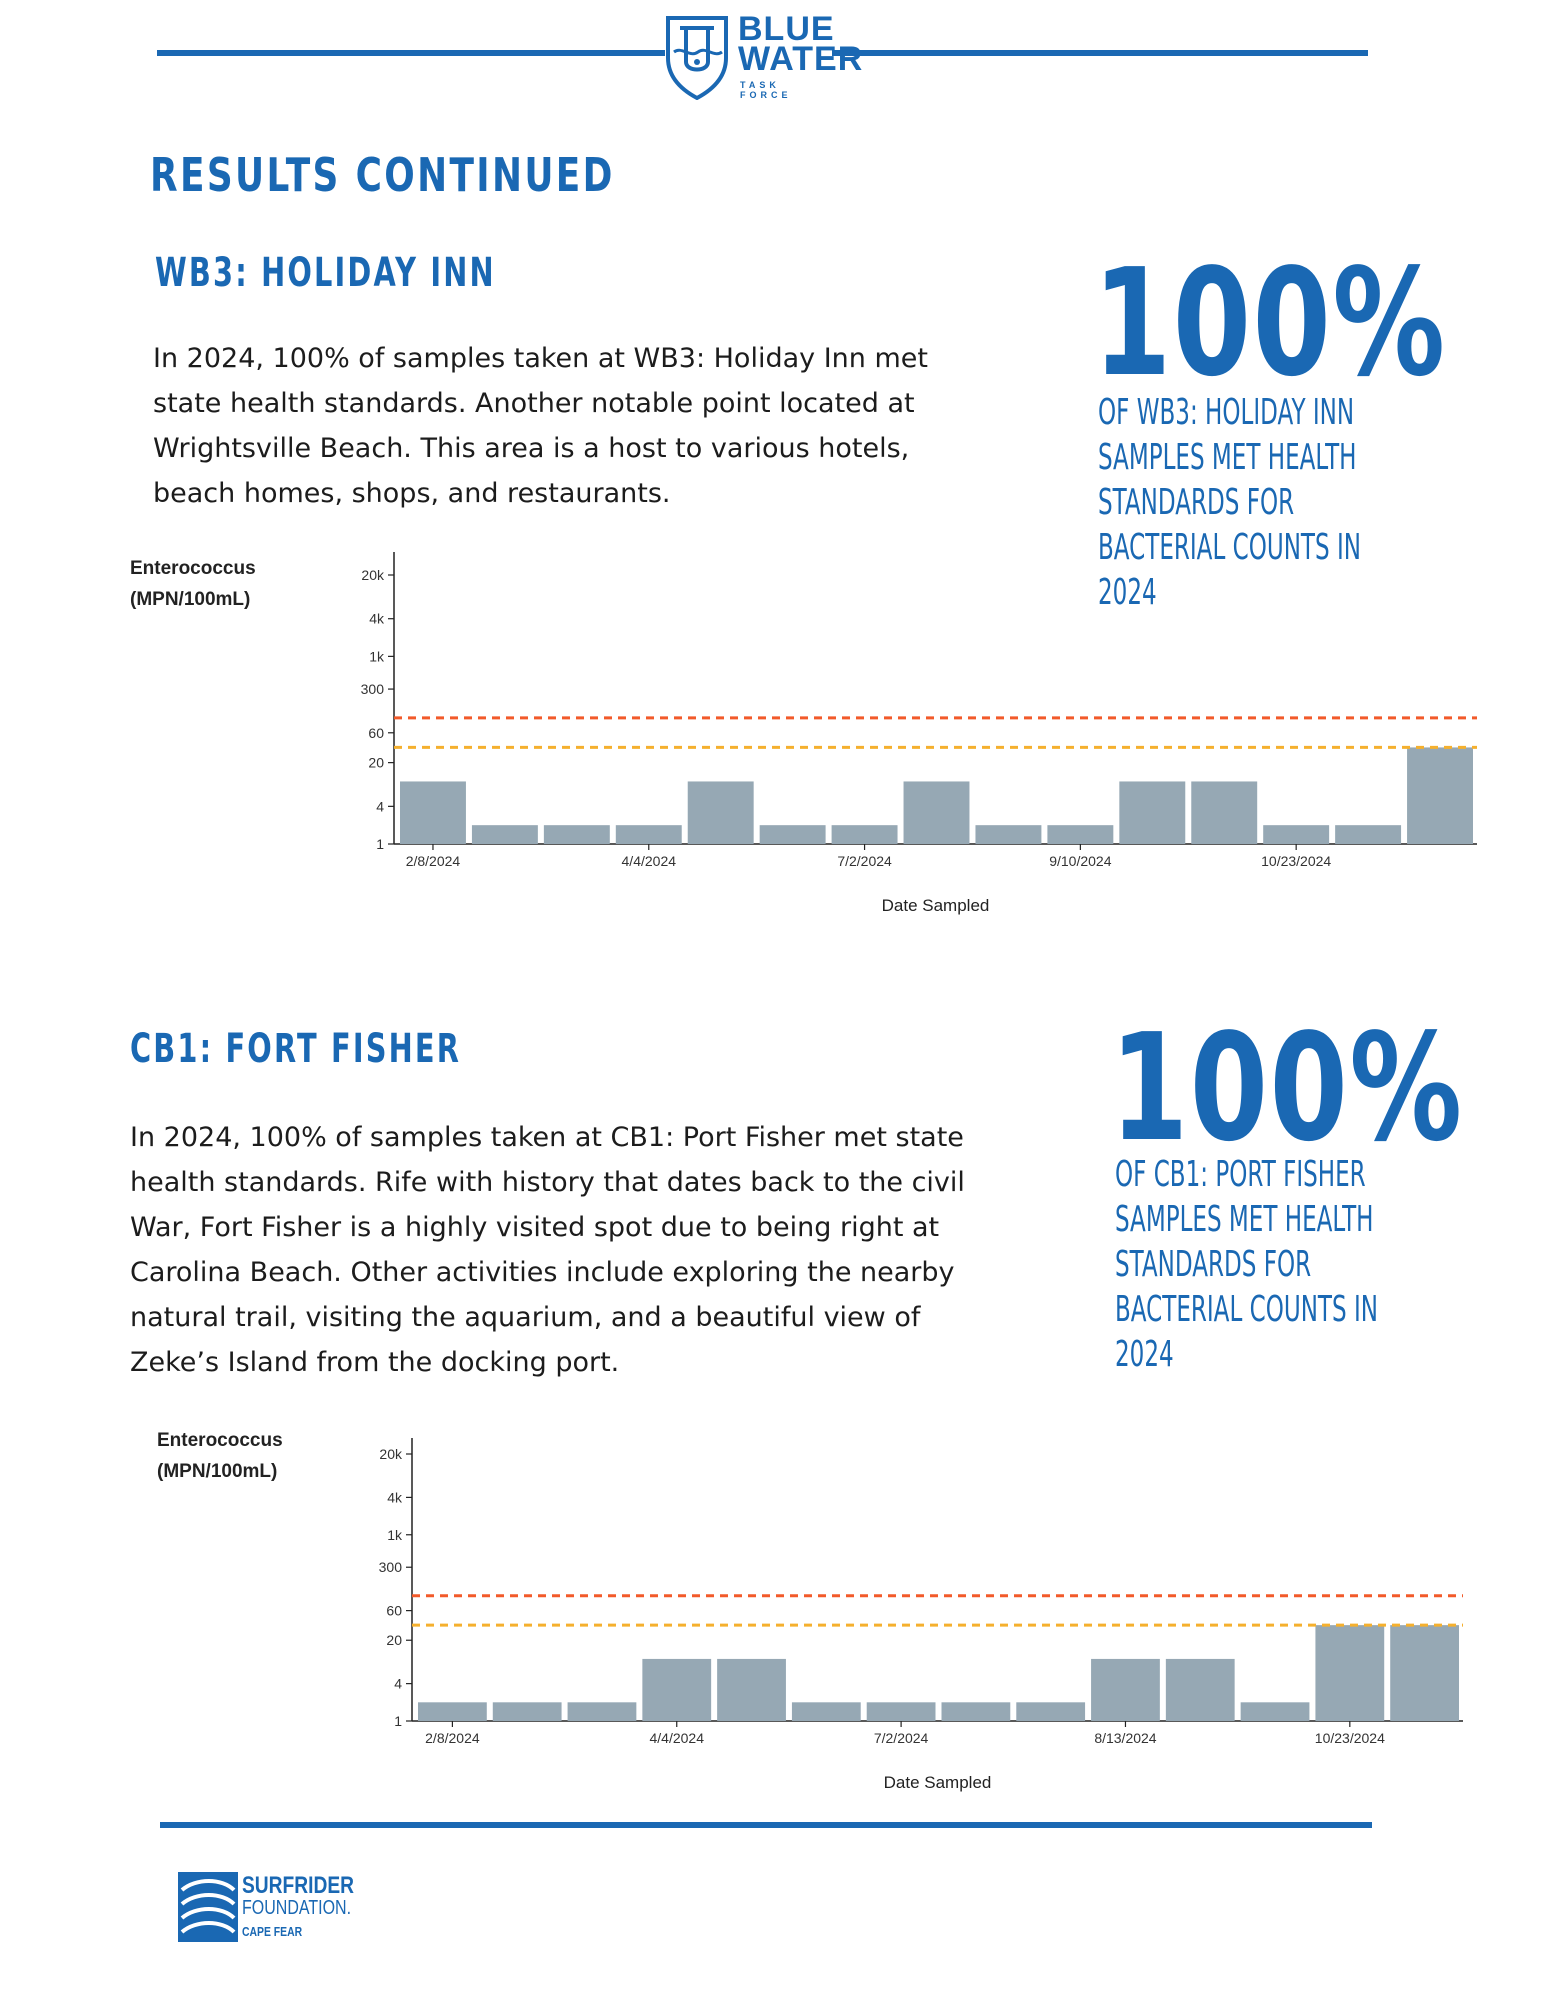  What do you see at coordinates (217, 1471) in the screenshot?
I see `chart2-ylabel-line2: (MPN/100mL)` at bounding box center [217, 1471].